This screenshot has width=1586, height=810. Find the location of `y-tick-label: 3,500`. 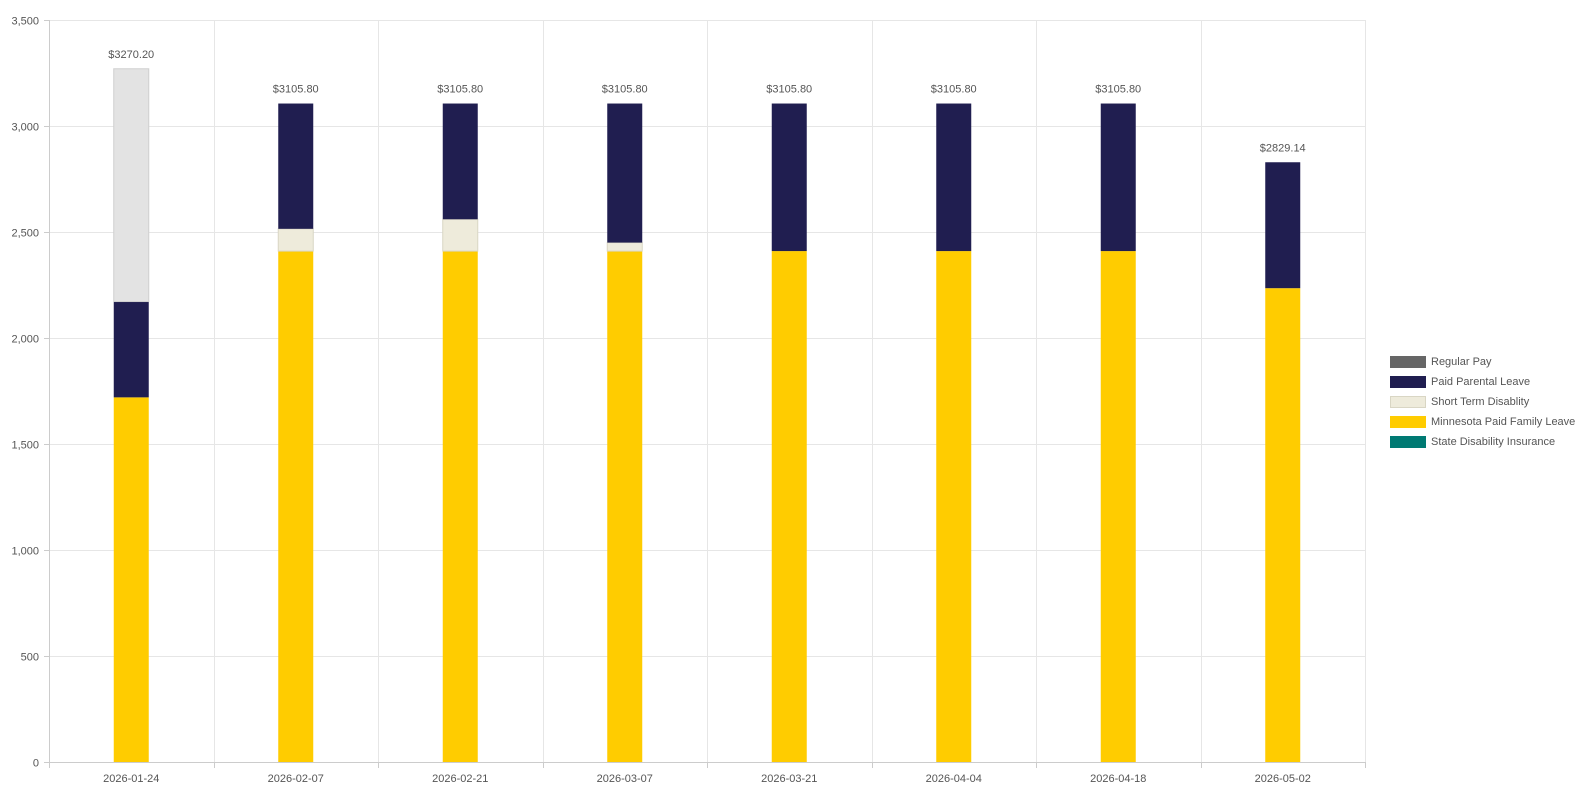

y-tick-label: 3,500 is located at coordinates (25, 22).